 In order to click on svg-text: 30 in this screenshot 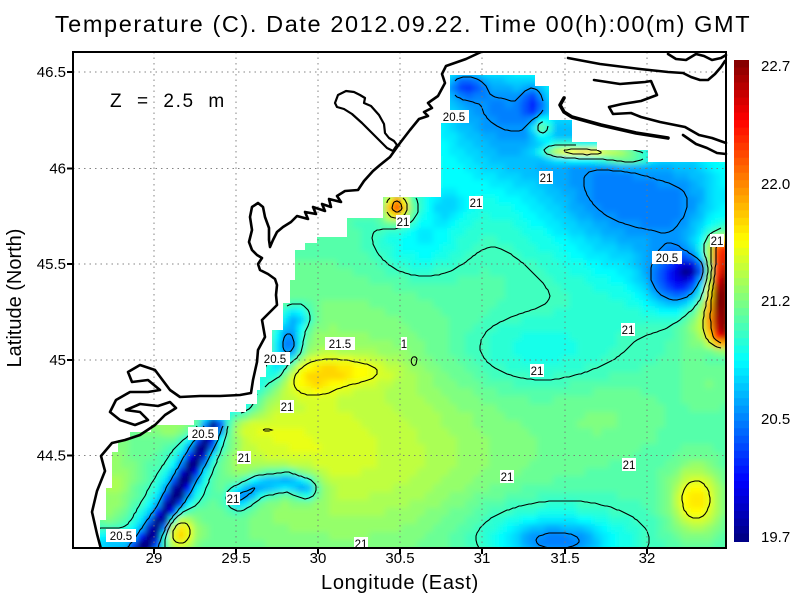, I will do `click(318, 558)`.